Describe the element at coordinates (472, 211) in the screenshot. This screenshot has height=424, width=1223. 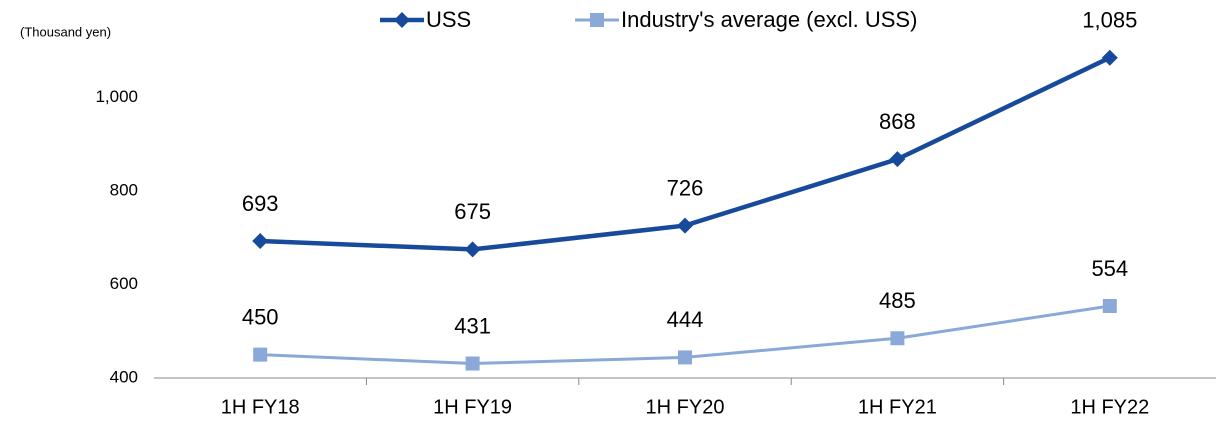
I see `value-label: 675` at that location.